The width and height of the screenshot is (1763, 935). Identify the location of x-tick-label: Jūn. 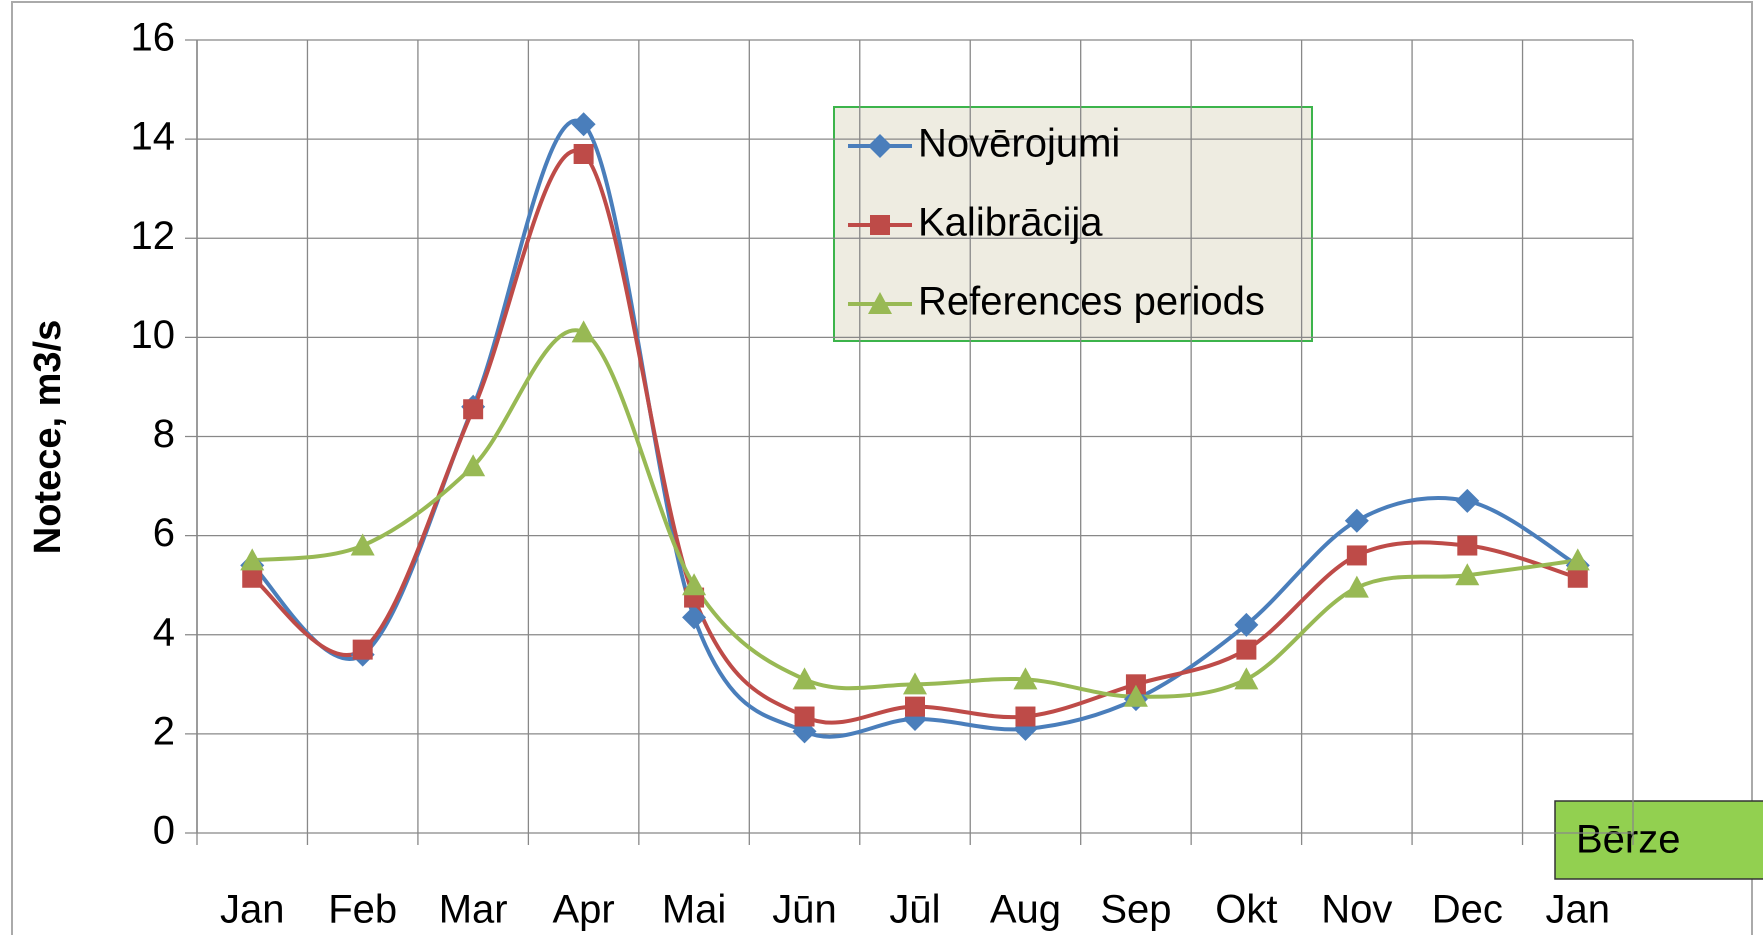
(804, 910).